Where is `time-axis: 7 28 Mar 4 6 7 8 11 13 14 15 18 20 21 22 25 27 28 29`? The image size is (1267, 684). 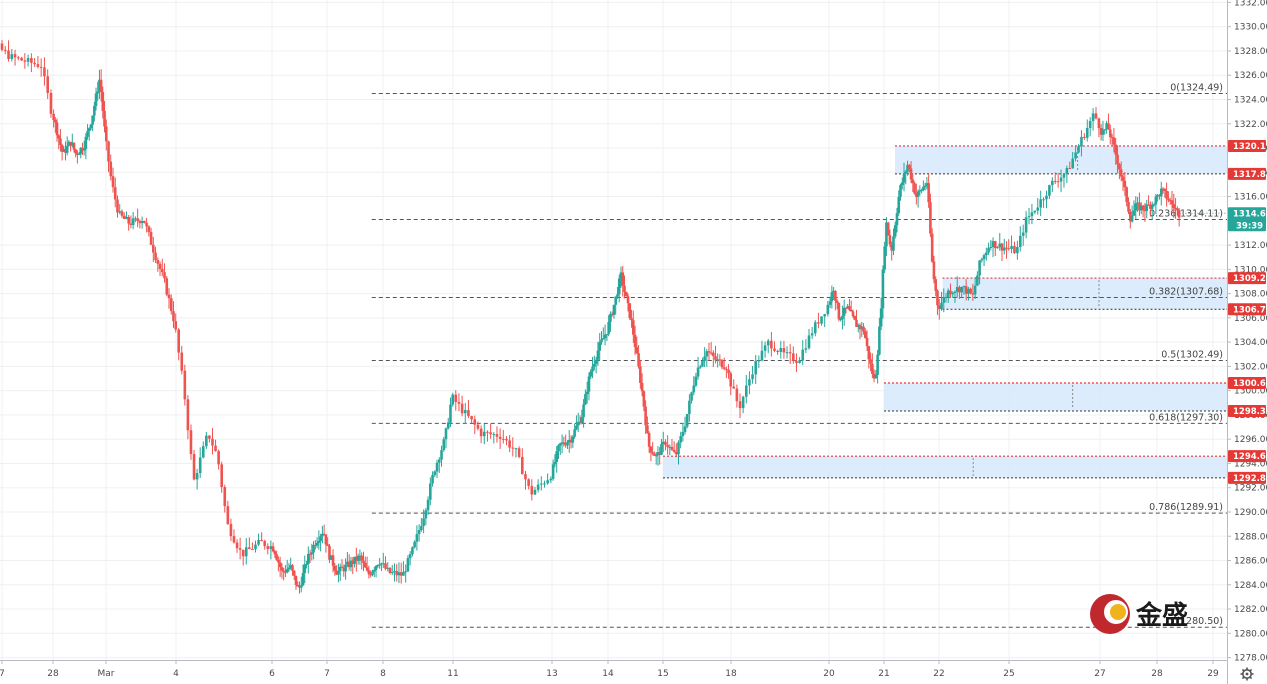 time-axis: 7 28 Mar 4 6 7 8 11 13 14 15 18 20 21 22 25 27 28 29 is located at coordinates (613, 672).